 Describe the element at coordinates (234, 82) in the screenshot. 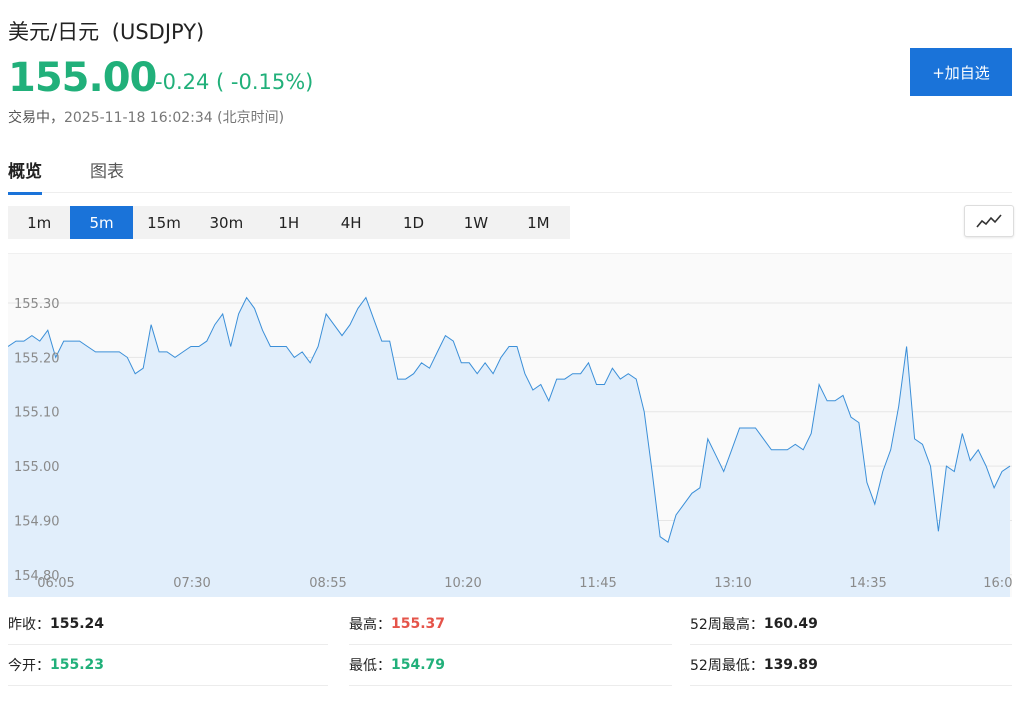

I see `price-change: -0.24 ( -0.15%)` at that location.